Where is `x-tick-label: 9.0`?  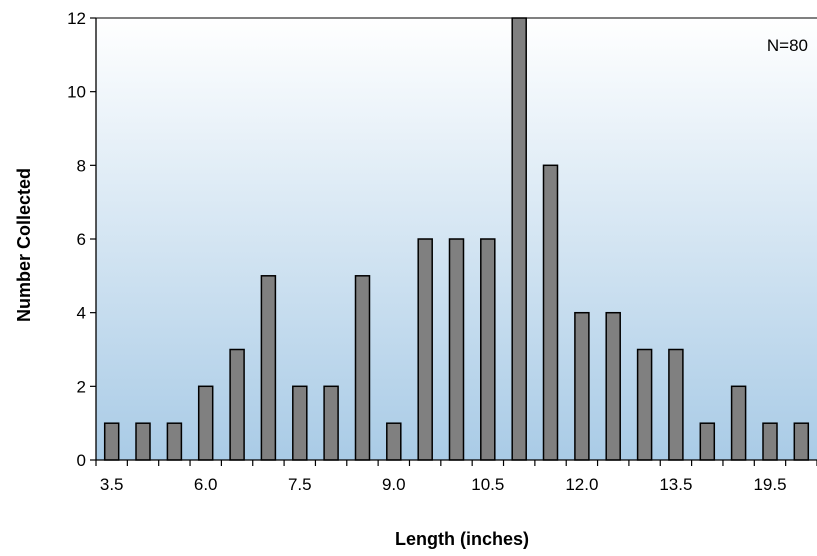 x-tick-label: 9.0 is located at coordinates (394, 484).